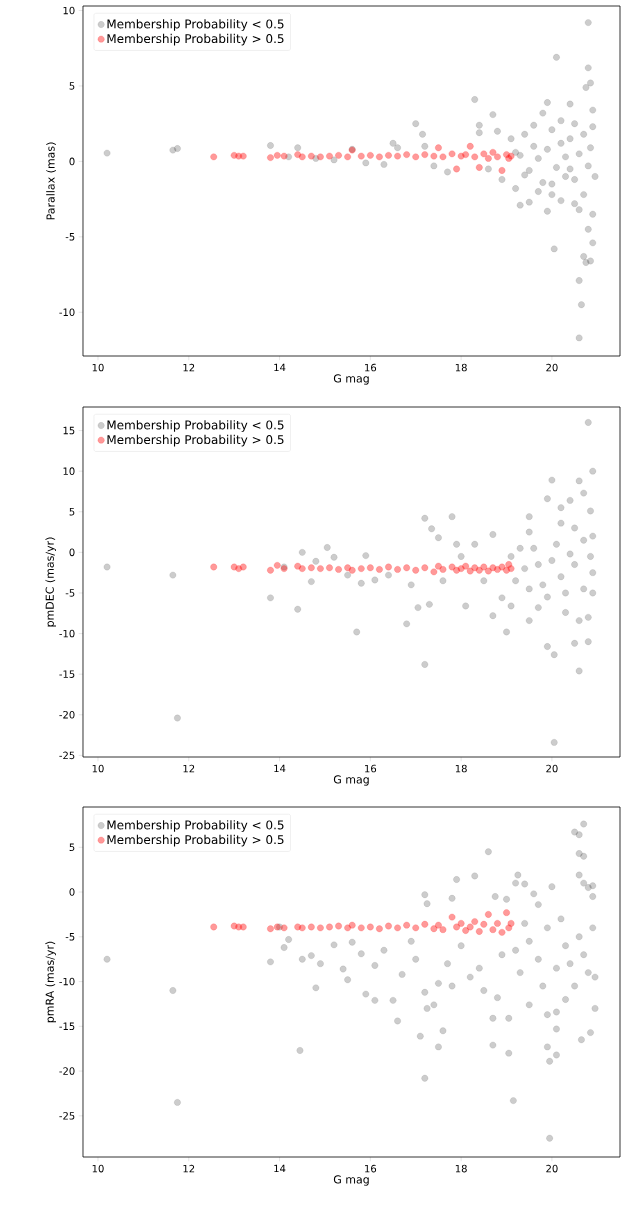 This screenshot has width=622, height=1207. What do you see at coordinates (98, 1168) in the screenshot?
I see `x-tick-label: 10` at bounding box center [98, 1168].